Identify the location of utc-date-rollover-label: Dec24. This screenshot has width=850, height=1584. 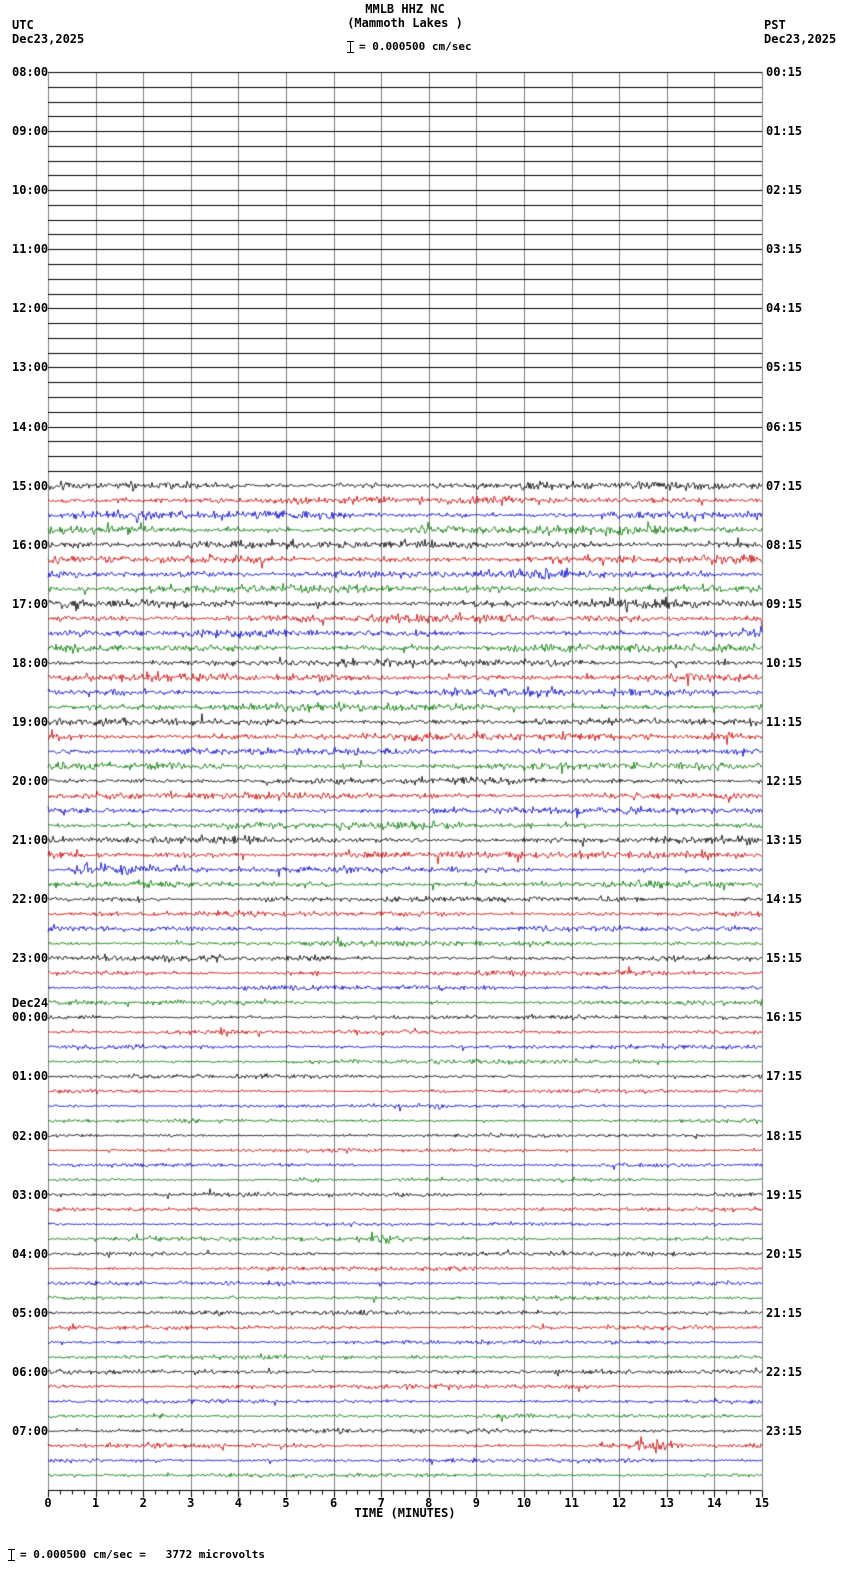
(30, 1003).